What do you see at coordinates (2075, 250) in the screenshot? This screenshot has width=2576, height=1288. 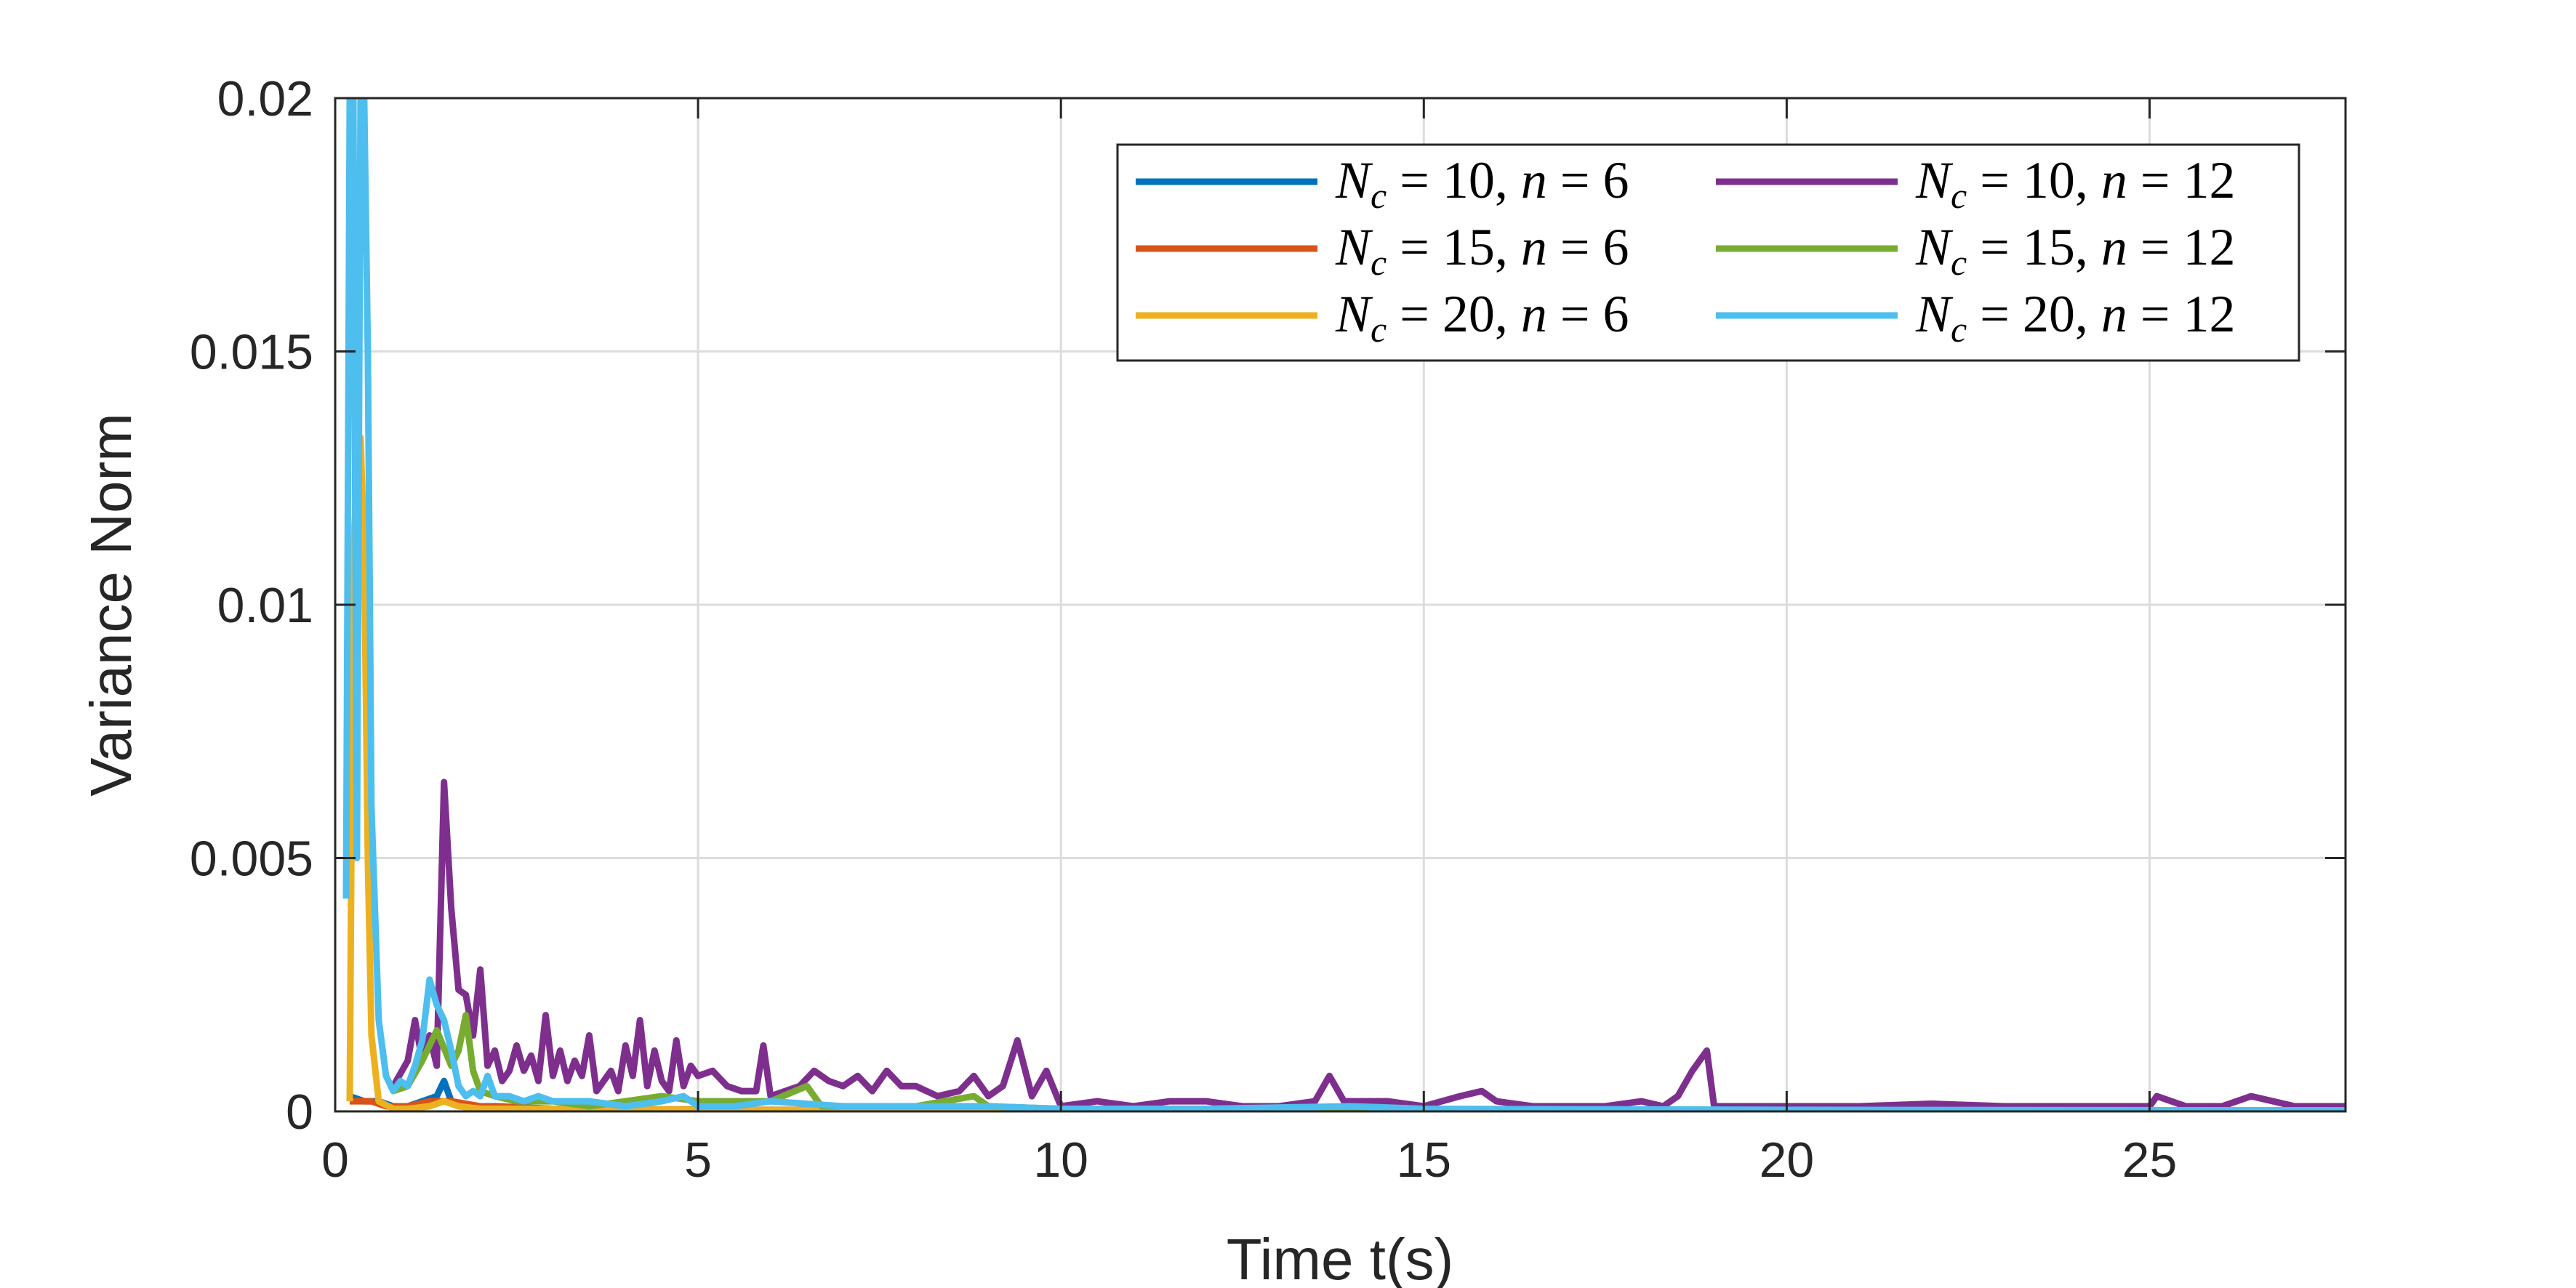 I see `legend-label: Nc = 15, n = 12` at bounding box center [2075, 250].